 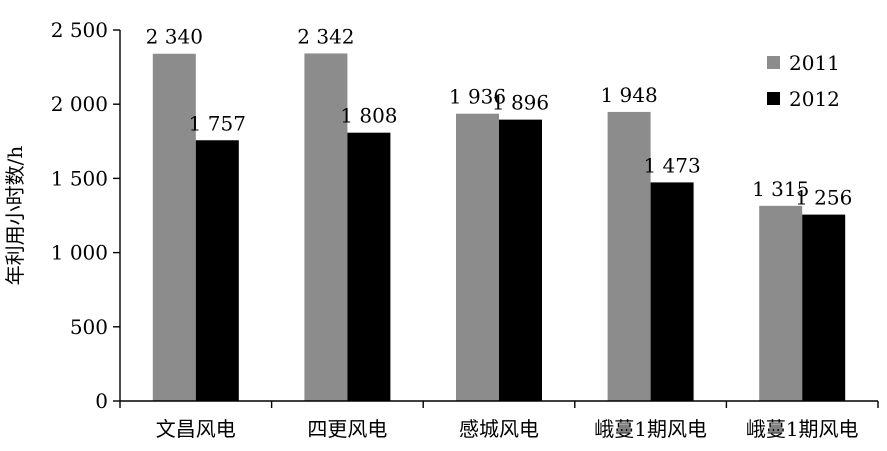 What do you see at coordinates (101, 401) in the screenshot?
I see `y-tick-label: 0` at bounding box center [101, 401].